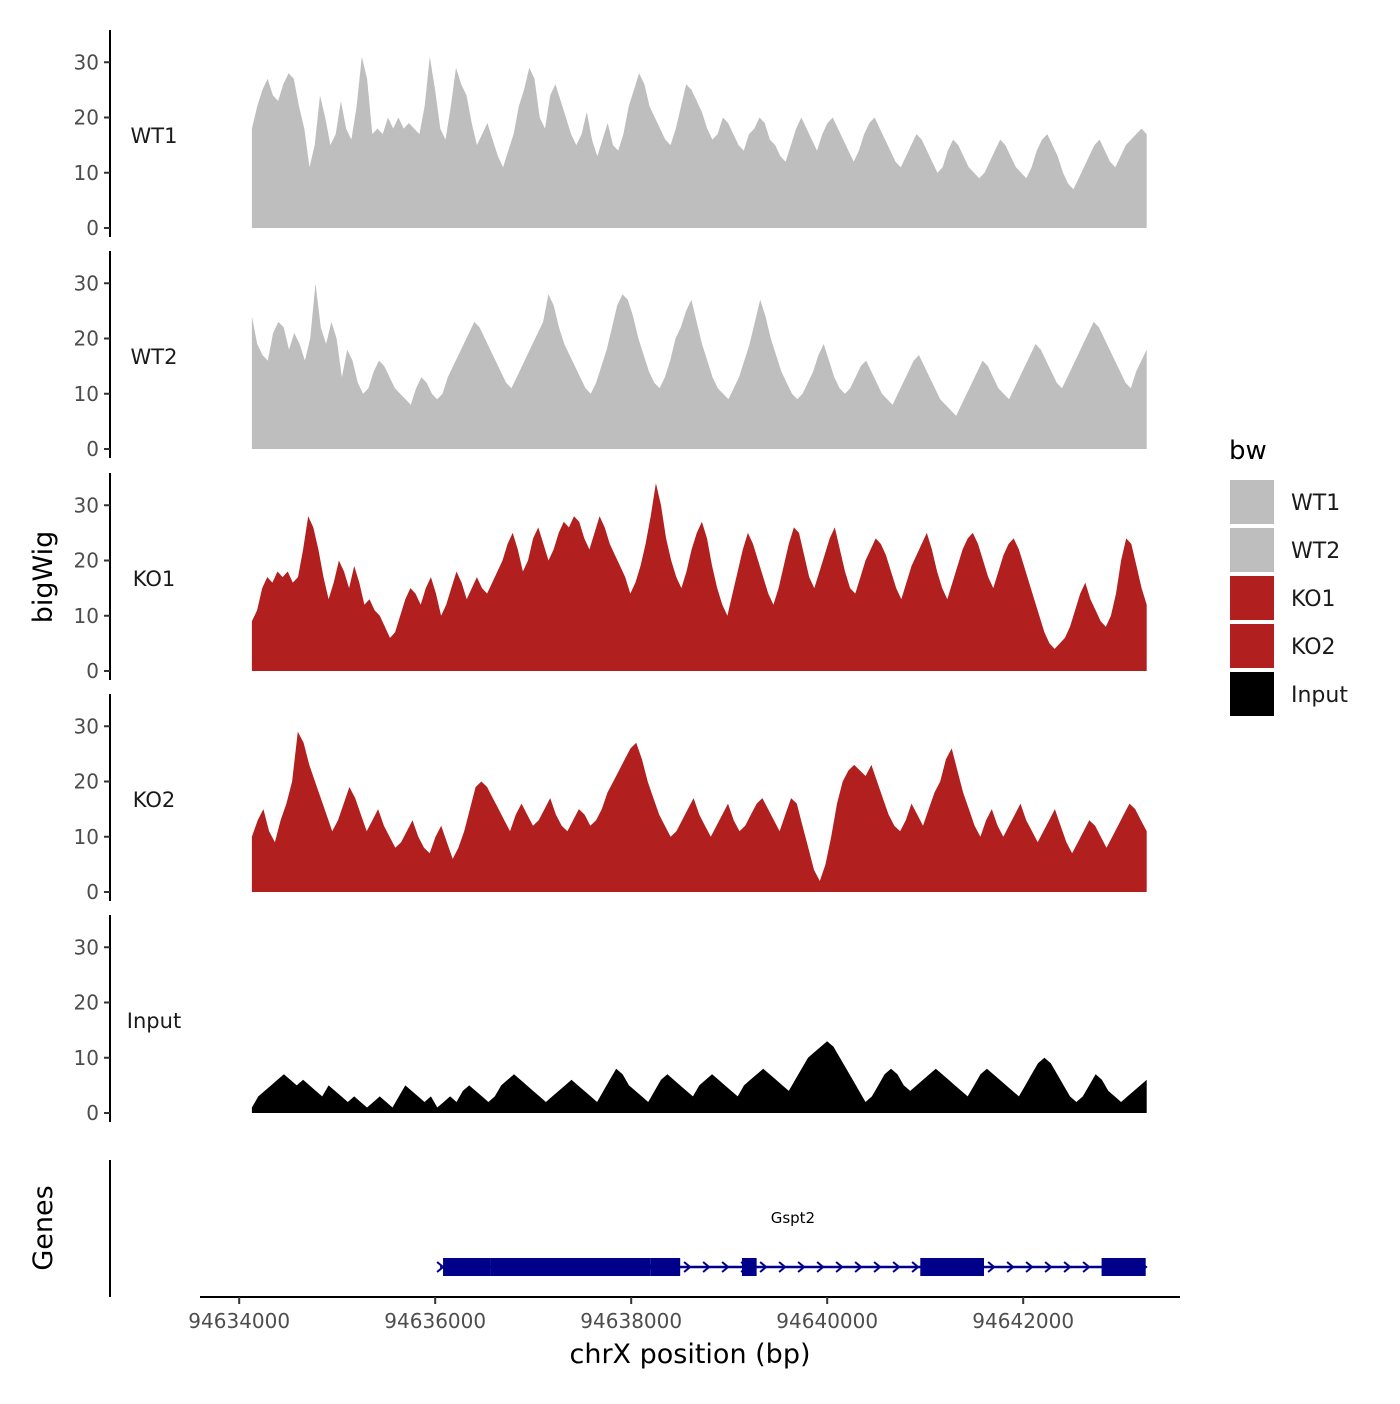  I want to click on legend-title: bw, so click(1248, 451).